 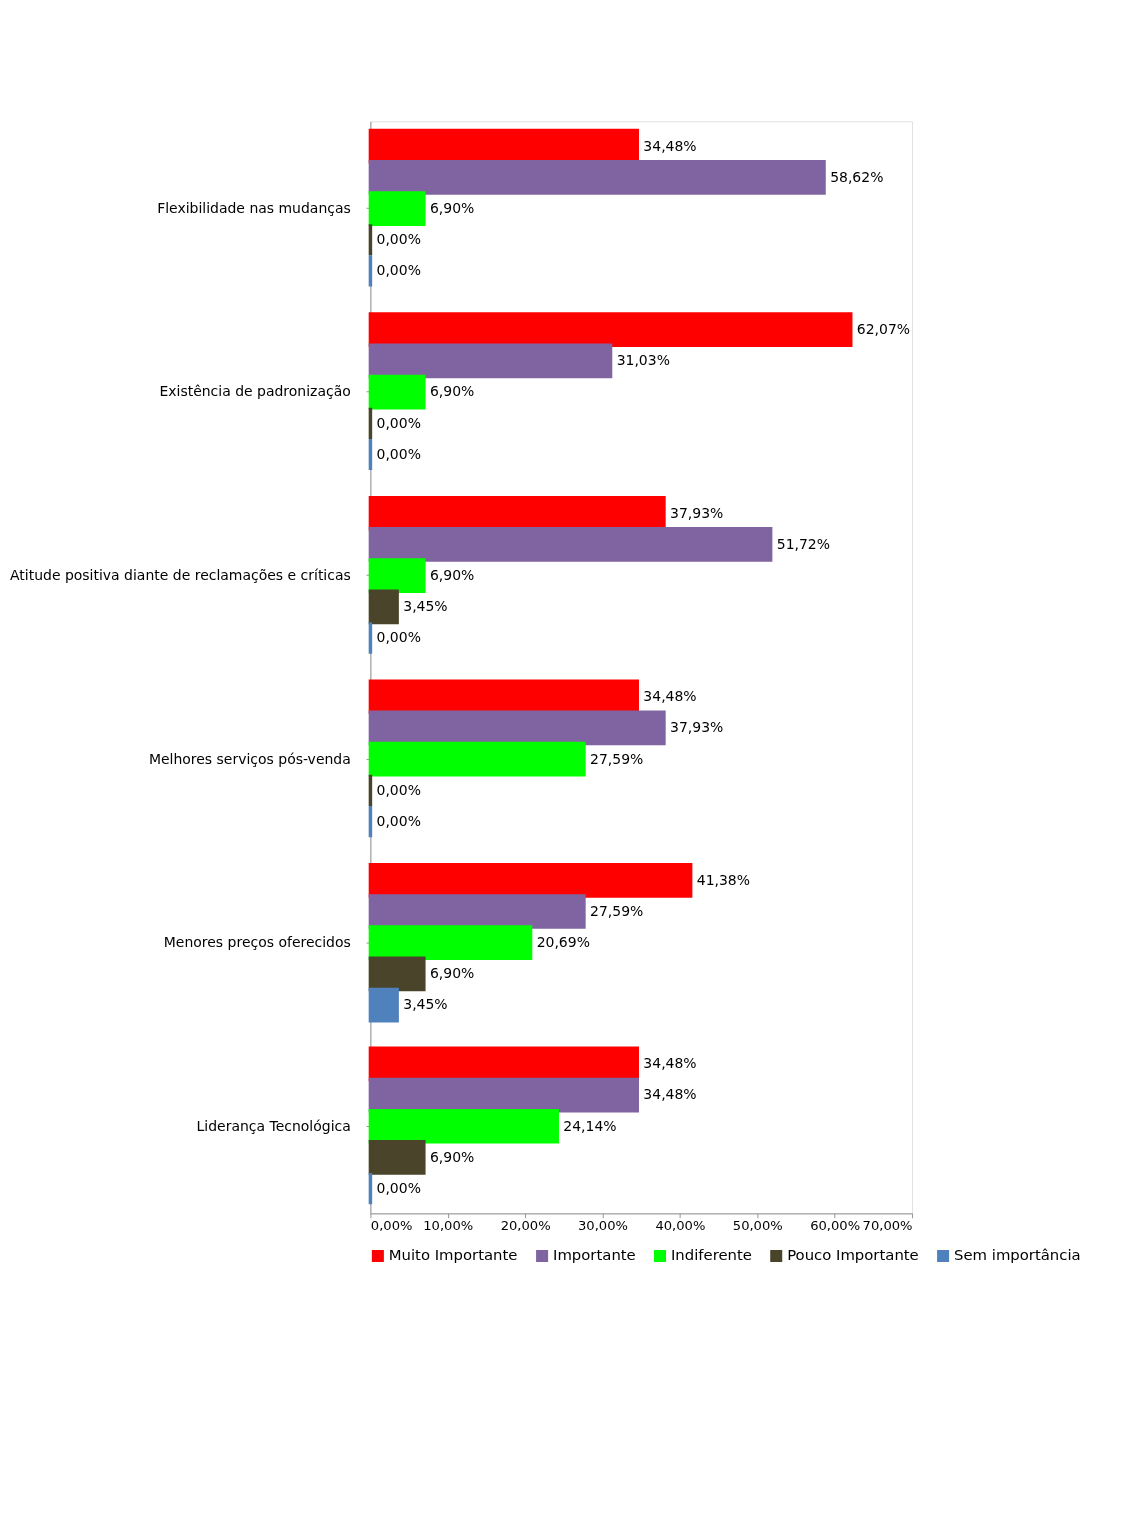 I want to click on data-label: 20,69%, so click(x=563, y=942).